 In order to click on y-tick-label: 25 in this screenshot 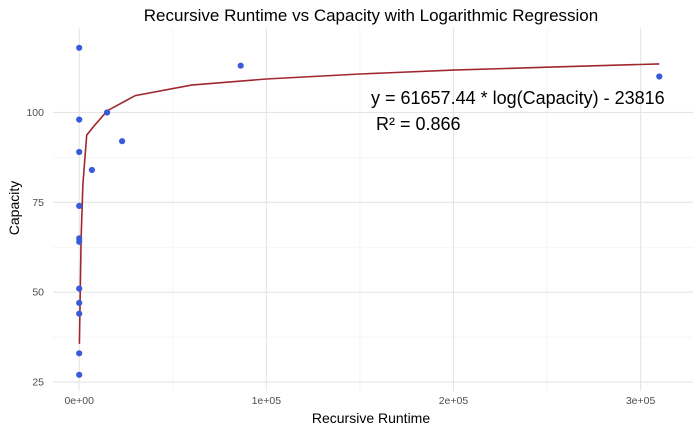, I will do `click(38, 383)`.